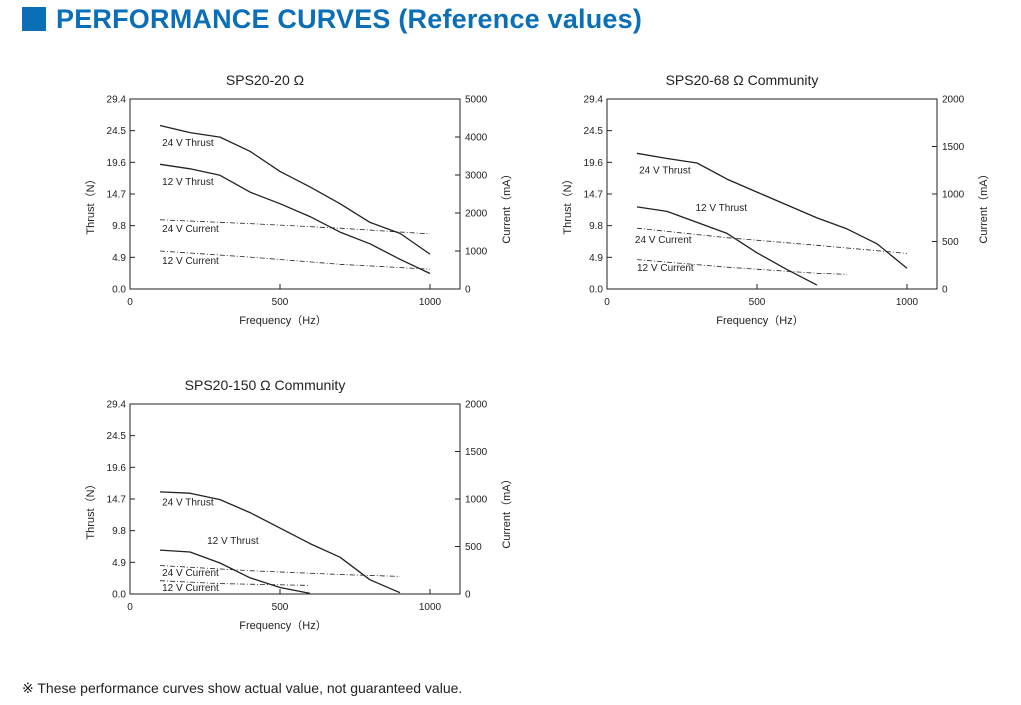  I want to click on page-header: PERFORMANCE CURVES (Reference values), so click(332, 19).